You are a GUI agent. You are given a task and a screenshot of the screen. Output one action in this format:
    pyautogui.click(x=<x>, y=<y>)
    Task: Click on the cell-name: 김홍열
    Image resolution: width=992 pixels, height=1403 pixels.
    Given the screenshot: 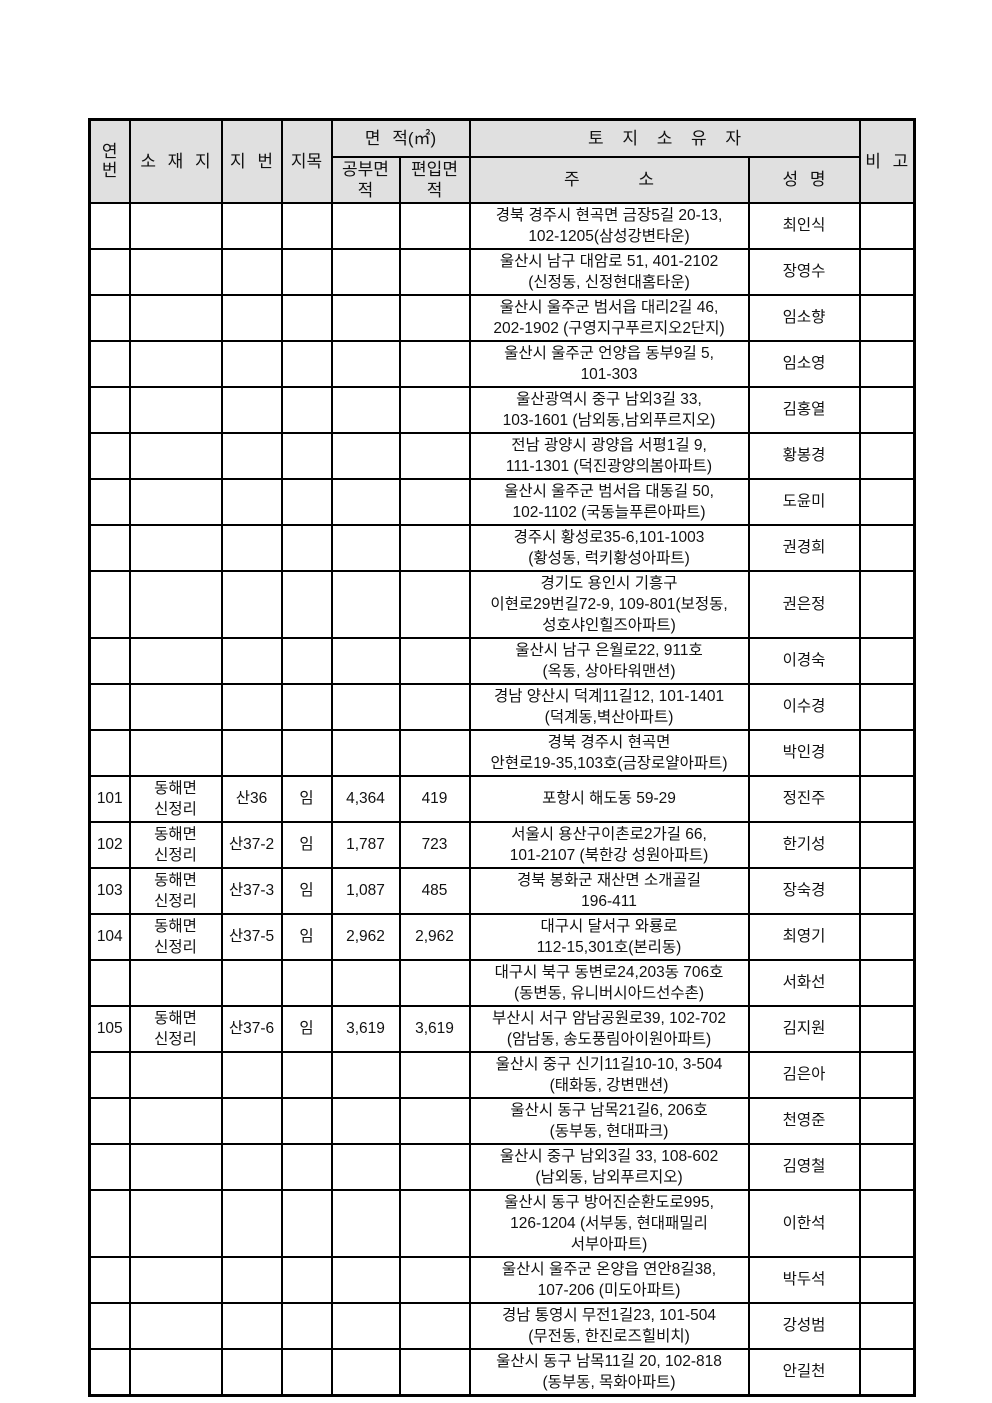 What is the action you would take?
    pyautogui.click(x=804, y=409)
    